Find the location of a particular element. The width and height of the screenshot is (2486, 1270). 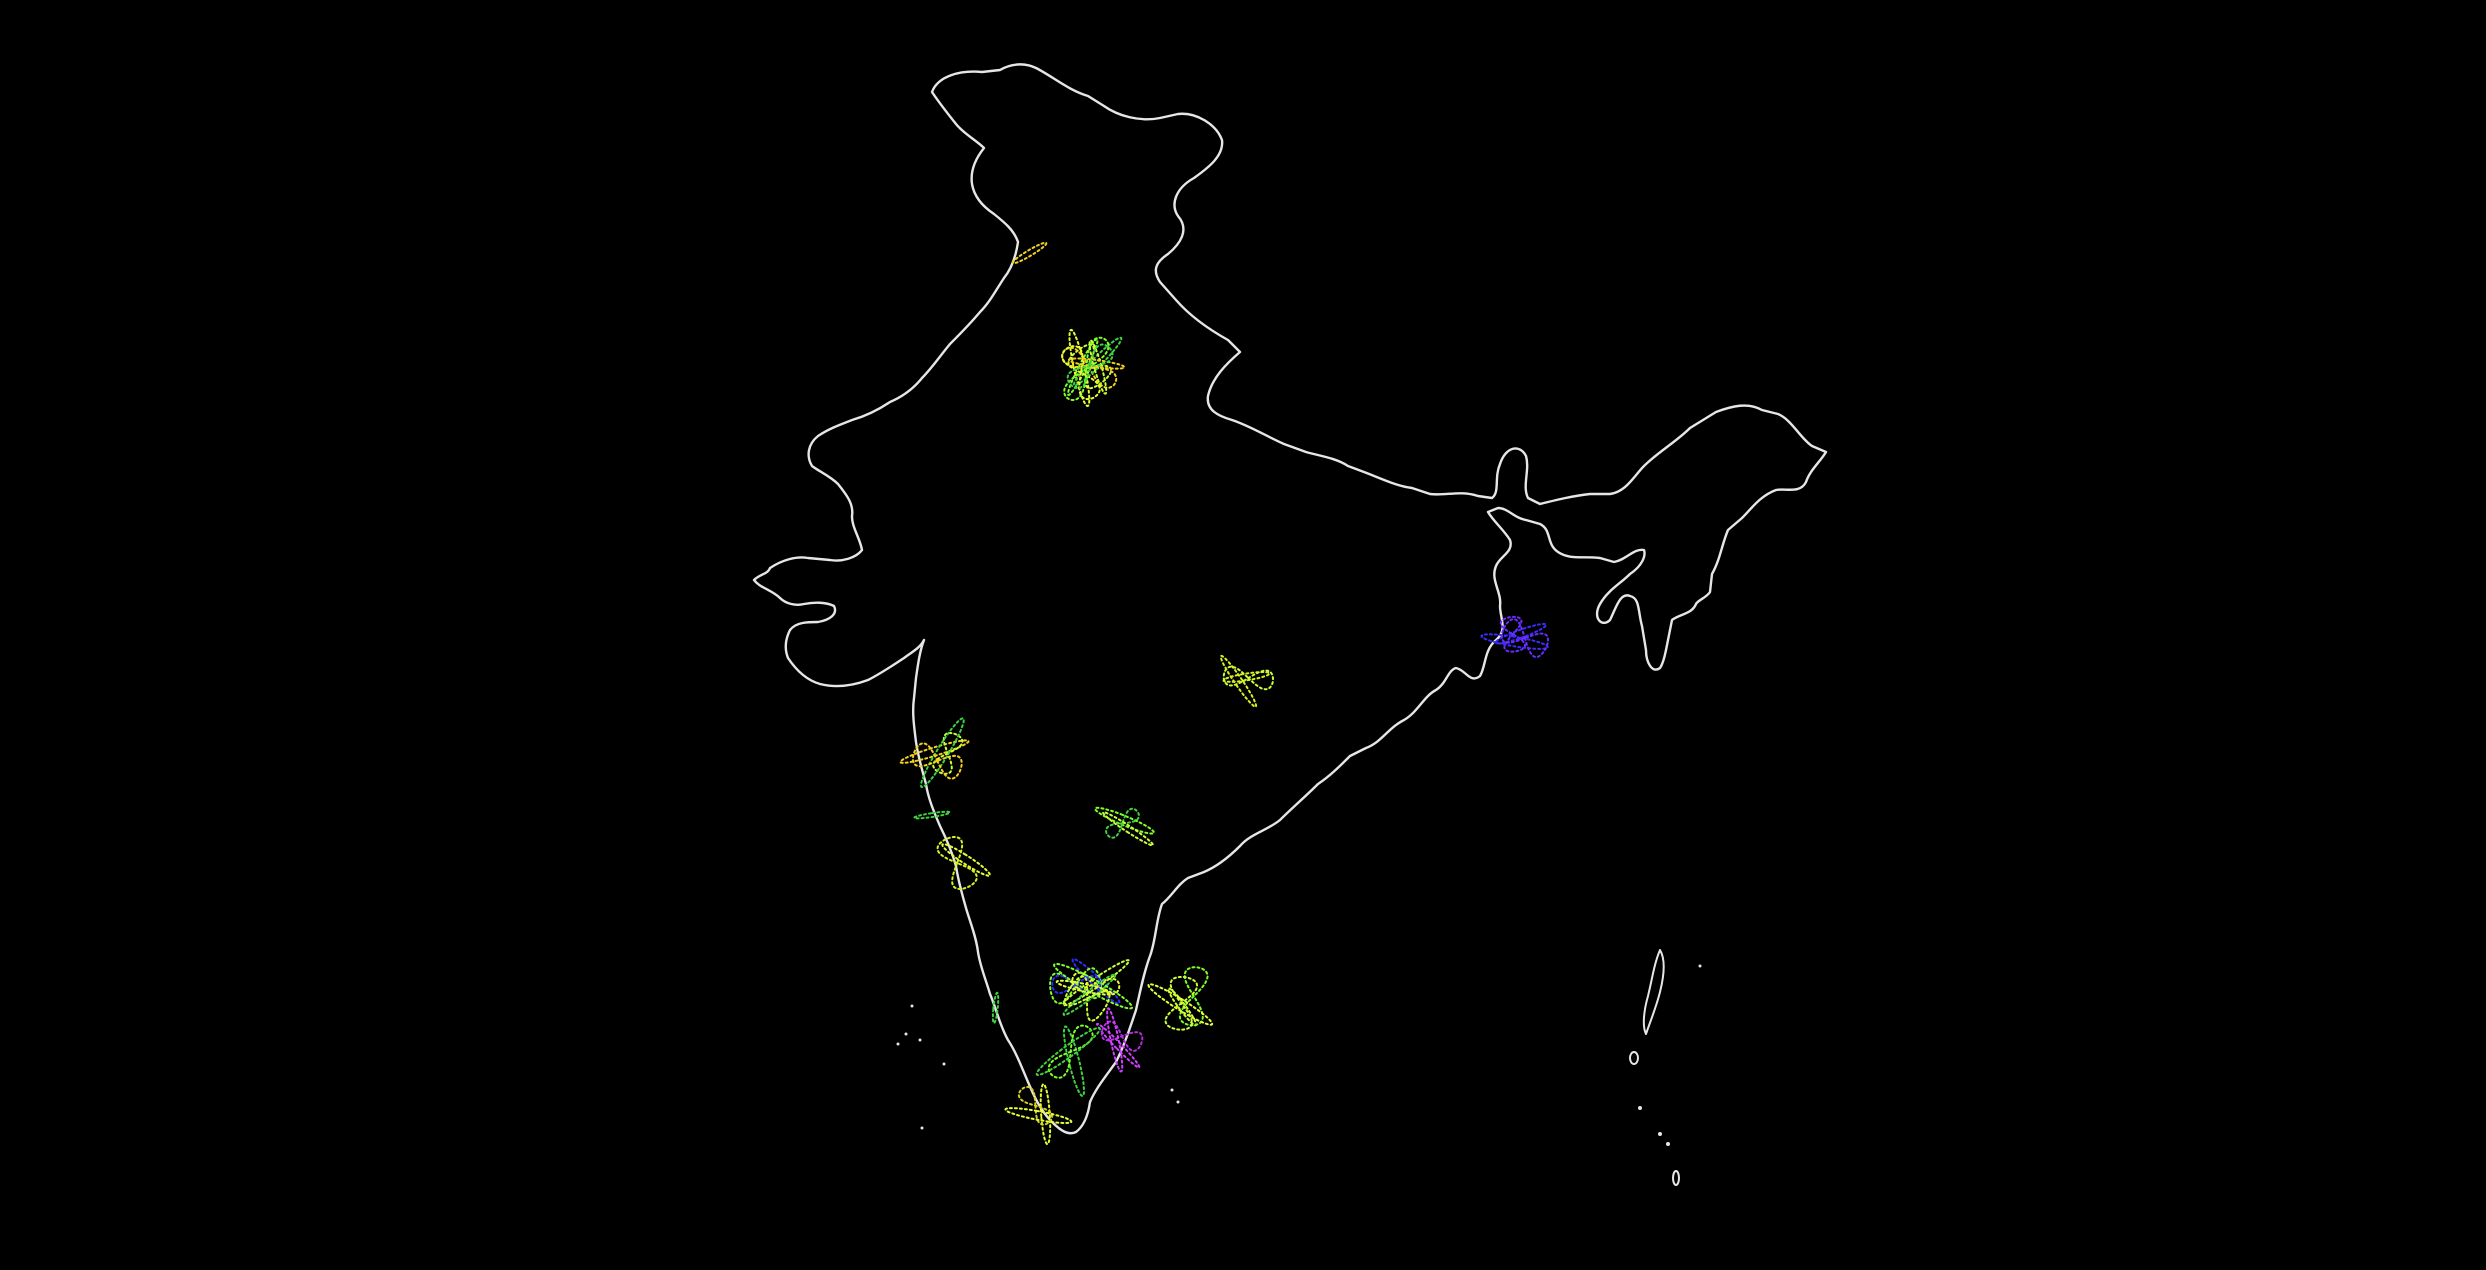

bengaluru-cluster is located at coordinates (1091, 990).